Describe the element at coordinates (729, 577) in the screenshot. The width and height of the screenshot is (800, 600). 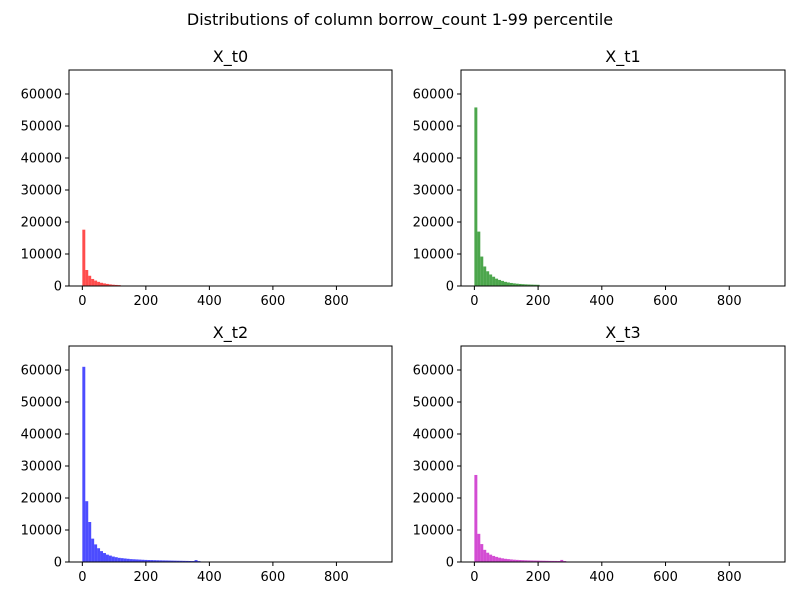
I see `x-tick-label: 800` at that location.